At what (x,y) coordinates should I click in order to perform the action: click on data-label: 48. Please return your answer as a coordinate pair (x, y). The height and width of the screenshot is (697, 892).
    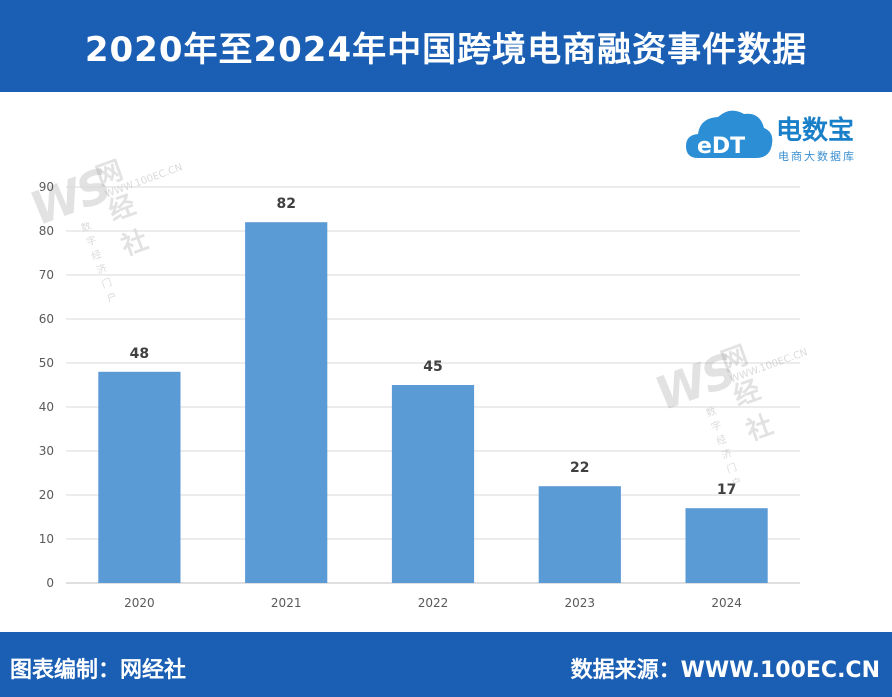
    Looking at the image, I should click on (139, 354).